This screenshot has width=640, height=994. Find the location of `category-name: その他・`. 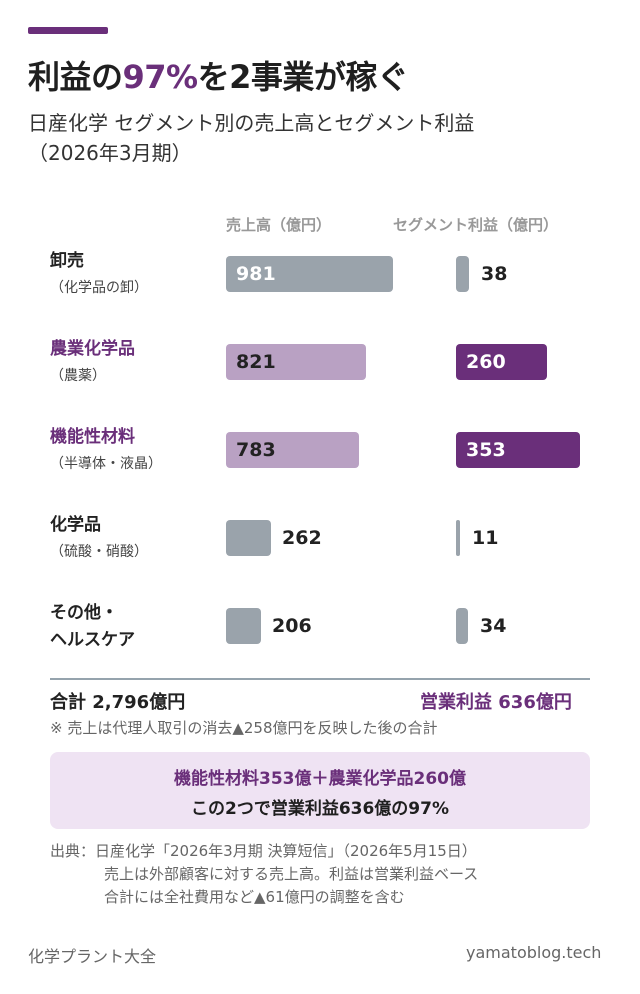

category-name: その他・ is located at coordinates (84, 613).